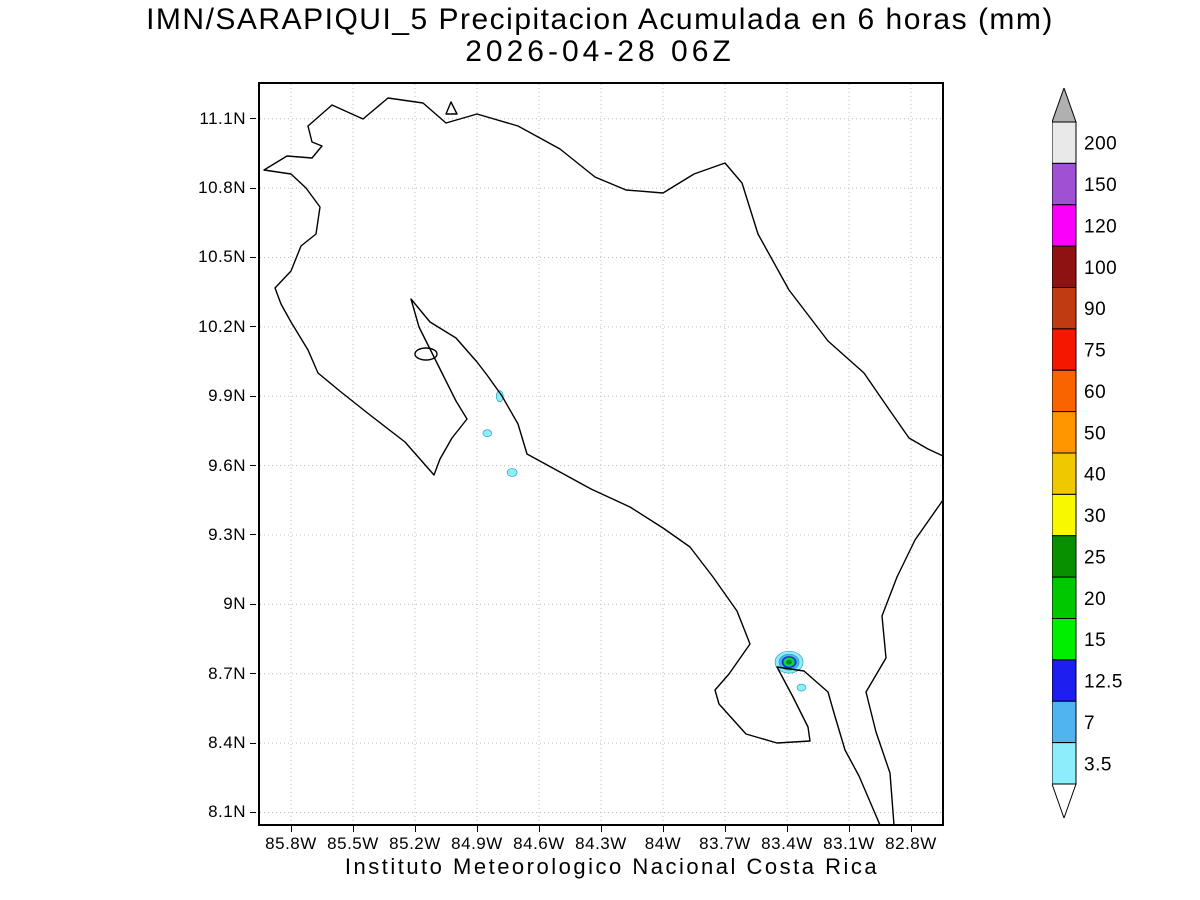  I want to click on colorbar-label: 150, so click(1100, 185).